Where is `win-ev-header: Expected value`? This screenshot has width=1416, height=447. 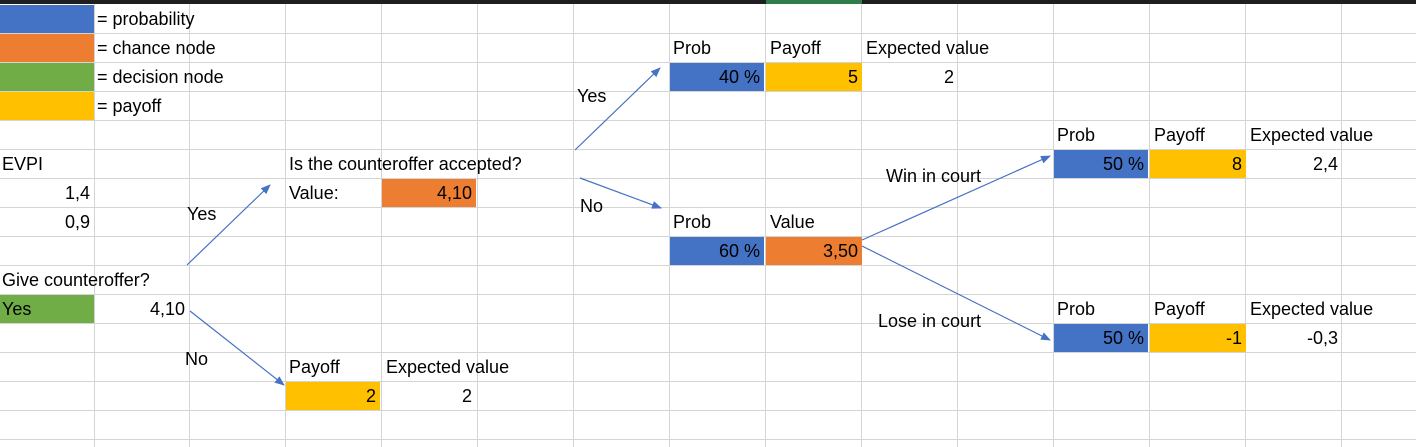 win-ev-header: Expected value is located at coordinates (1312, 135).